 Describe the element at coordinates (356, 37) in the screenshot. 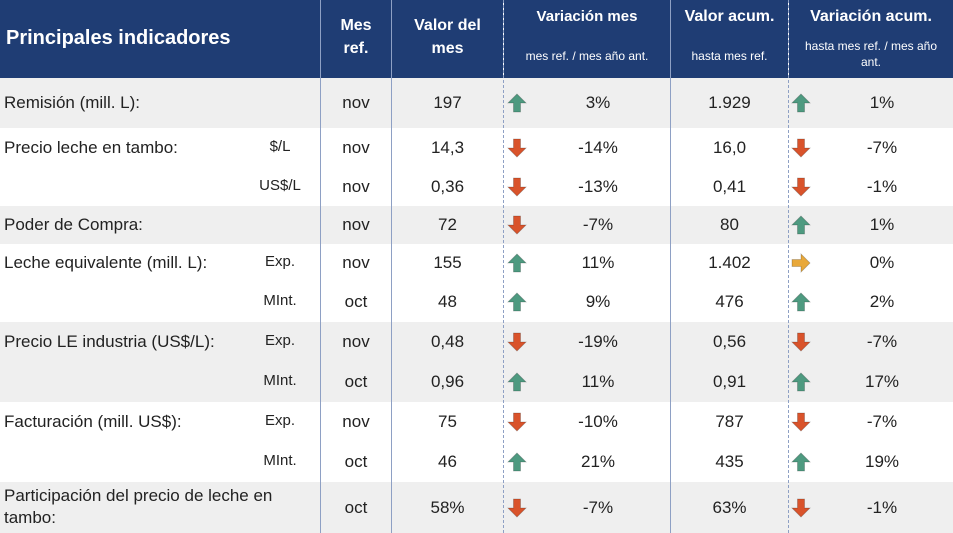

I see `mes-ref-label: Mes ref.` at that location.